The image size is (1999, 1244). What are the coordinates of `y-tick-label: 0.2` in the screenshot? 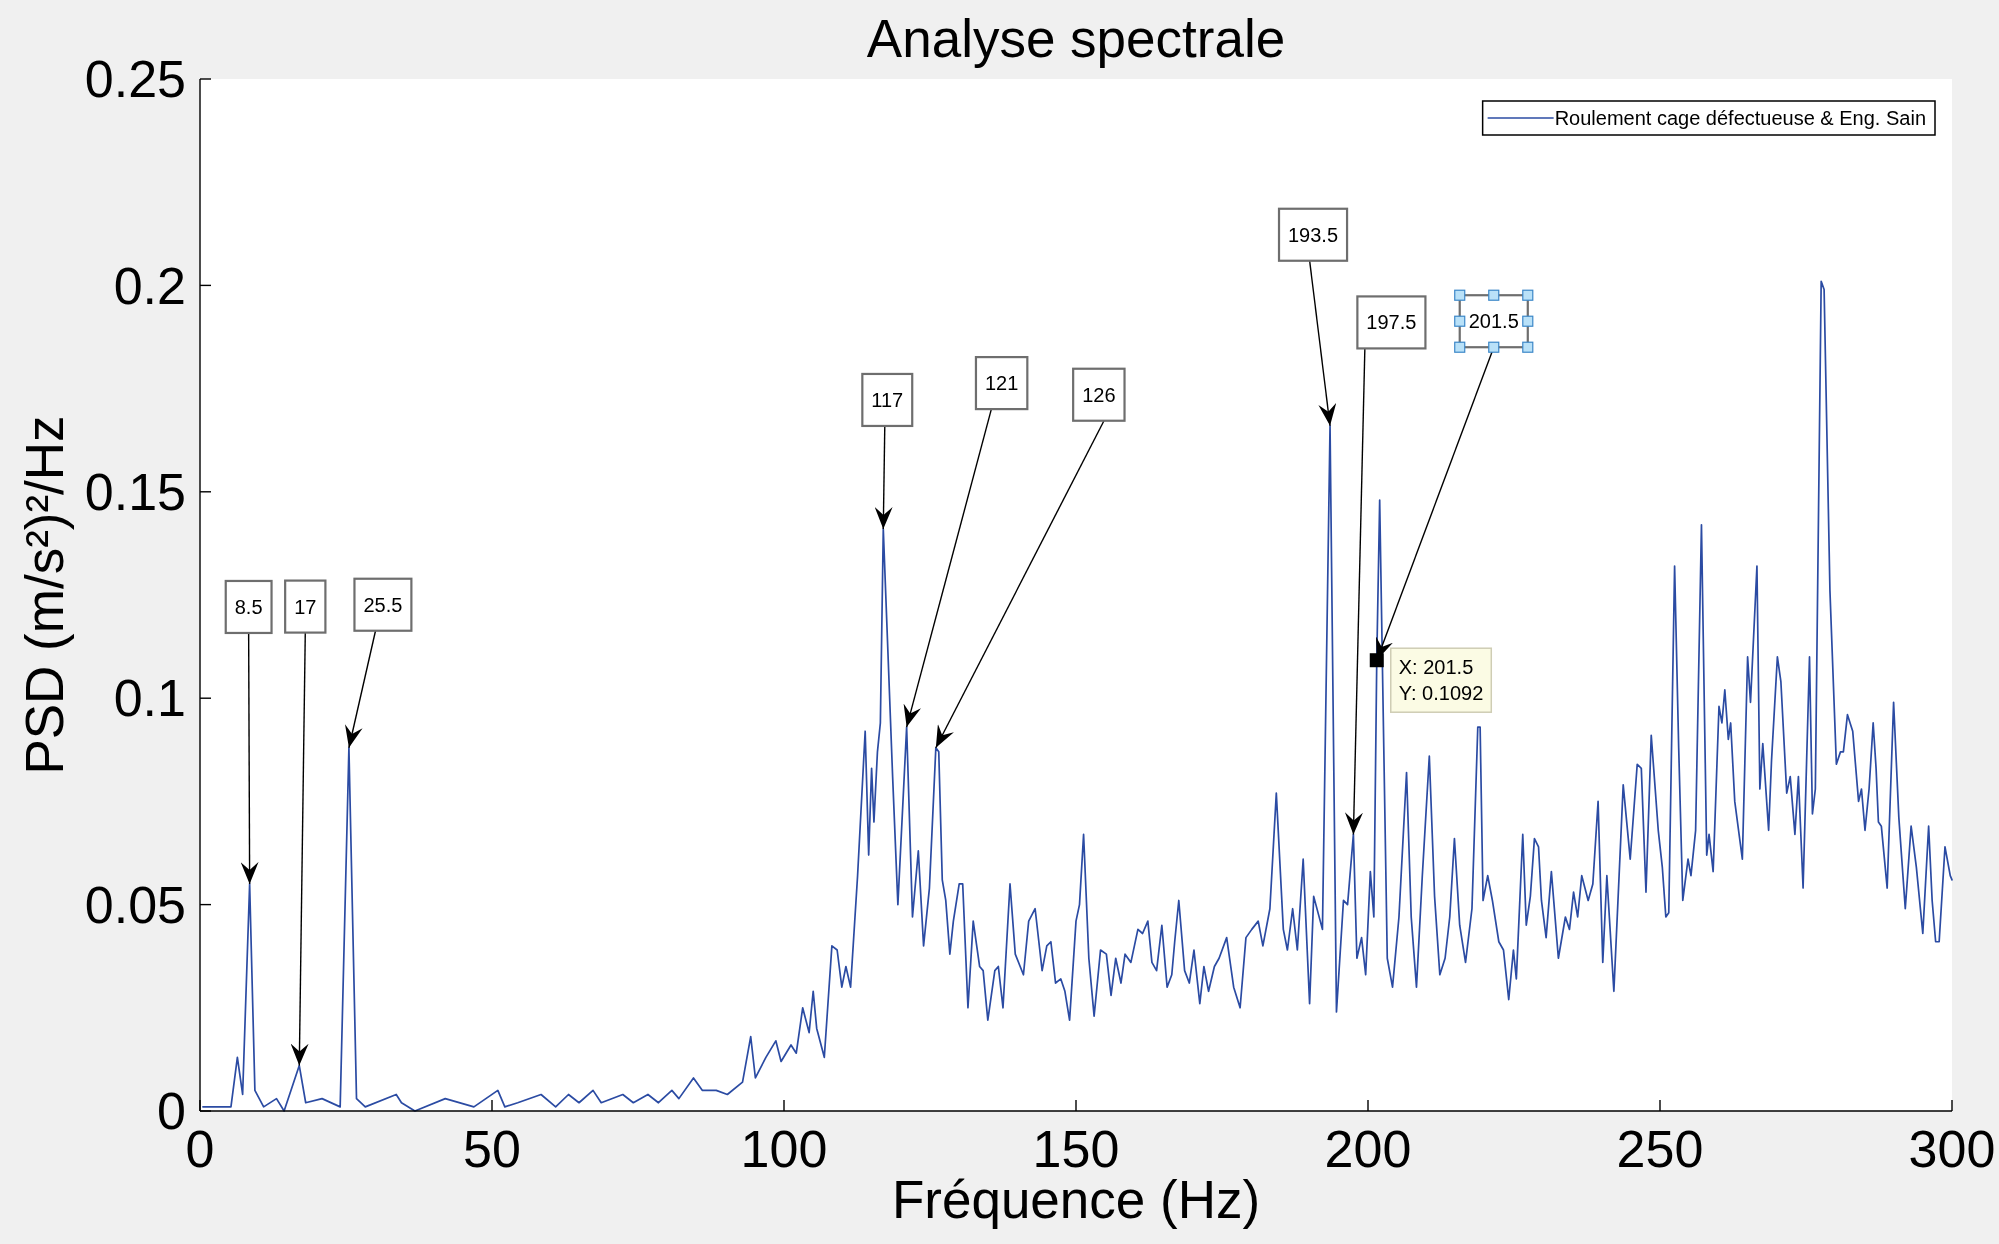 It's located at (149, 285).